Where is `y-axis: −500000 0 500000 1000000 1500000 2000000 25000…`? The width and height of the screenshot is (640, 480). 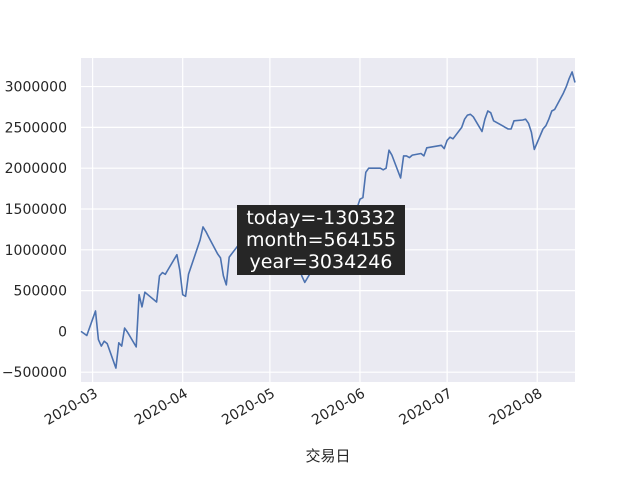
y-axis: −500000 0 500000 1000000 1500000 2000000 25000… is located at coordinates (34, 231).